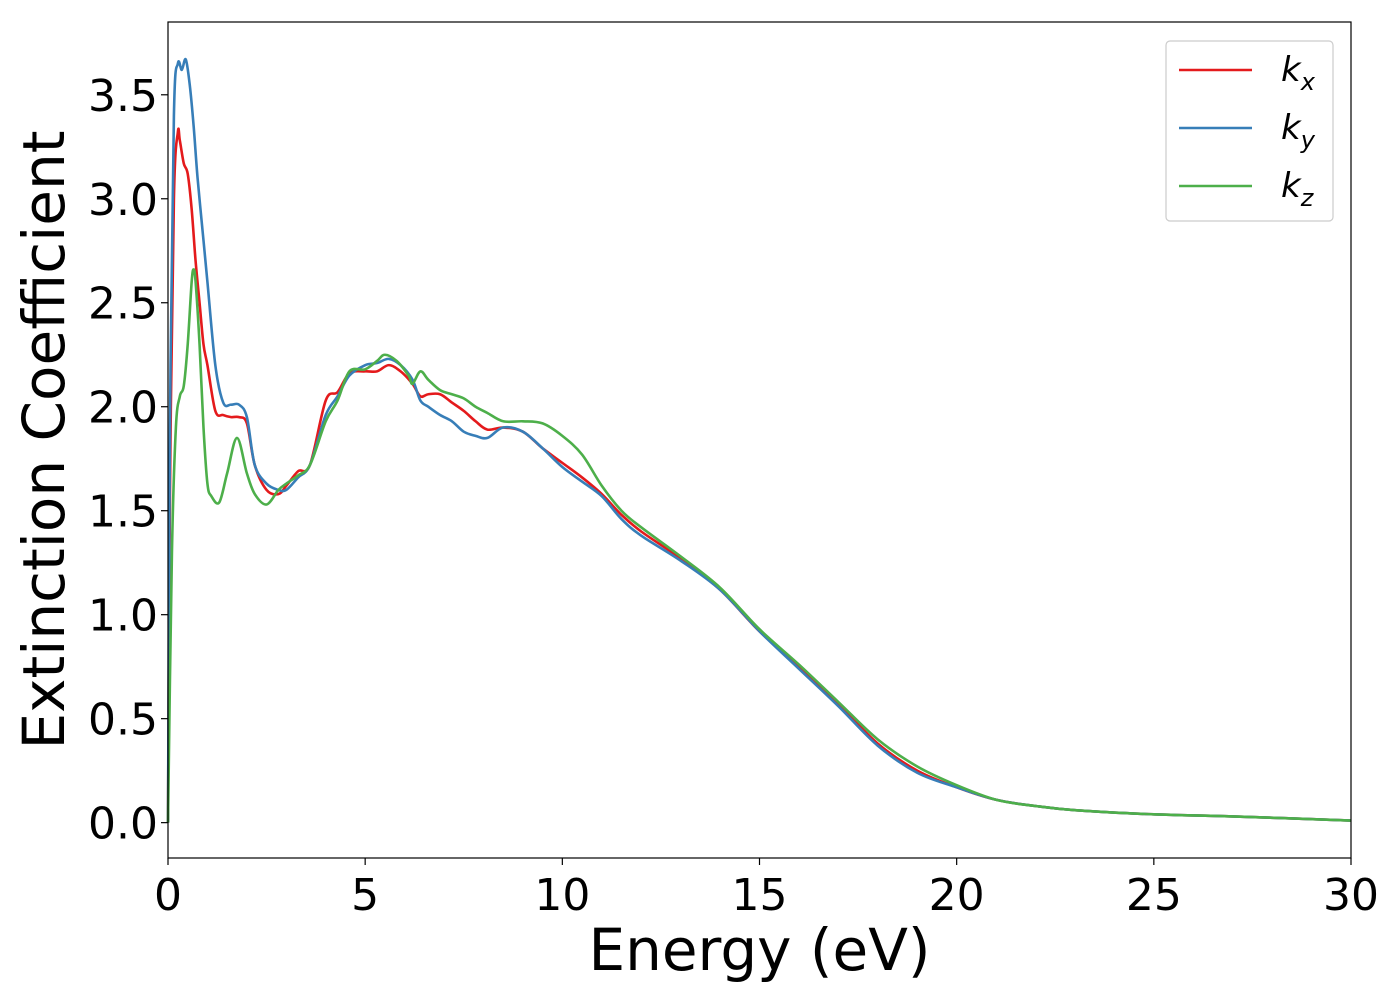 This screenshot has height=1000, width=1400. I want to click on x-tick-label: 25, so click(1154, 895).